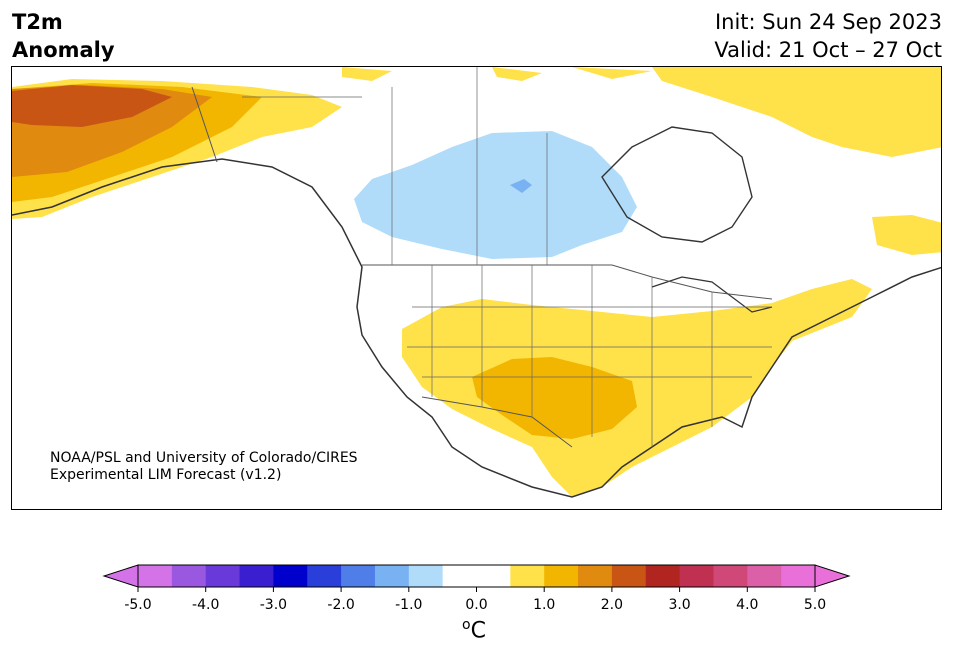 Image resolution: width=953 pixels, height=656 pixels. What do you see at coordinates (273, 605) in the screenshot?
I see `colorbar-tick-label: -3.0` at bounding box center [273, 605].